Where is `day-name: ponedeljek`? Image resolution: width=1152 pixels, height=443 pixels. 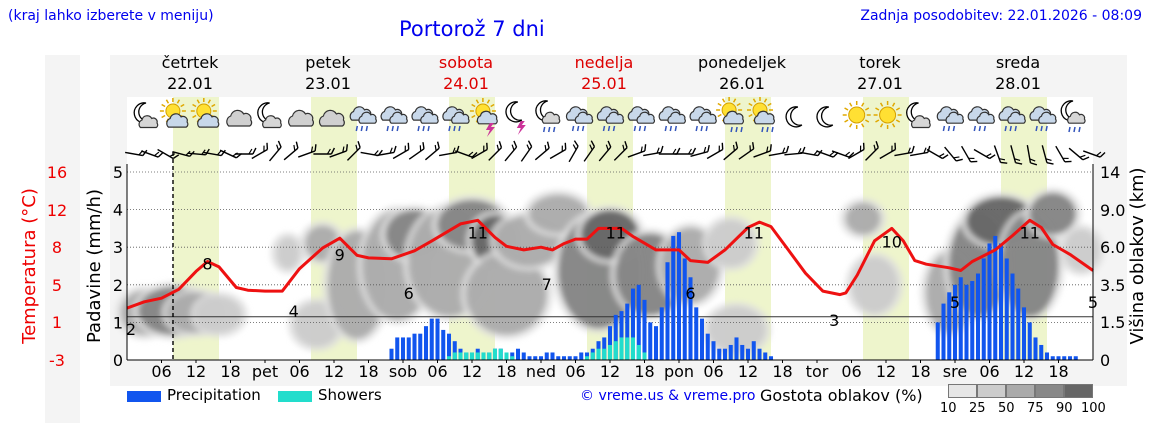 day-name: ponedeljek is located at coordinates (742, 62).